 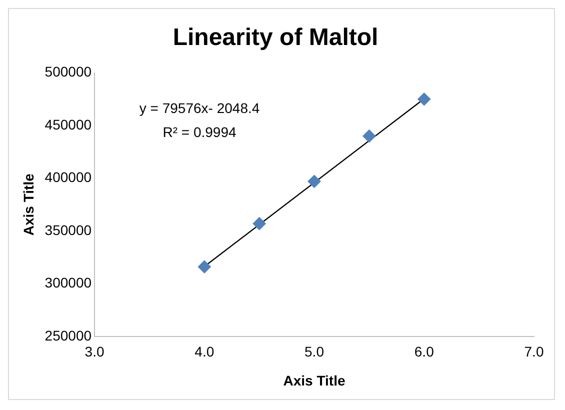 What do you see at coordinates (275, 38) in the screenshot?
I see `chart-title: Linearity of Maltol` at bounding box center [275, 38].